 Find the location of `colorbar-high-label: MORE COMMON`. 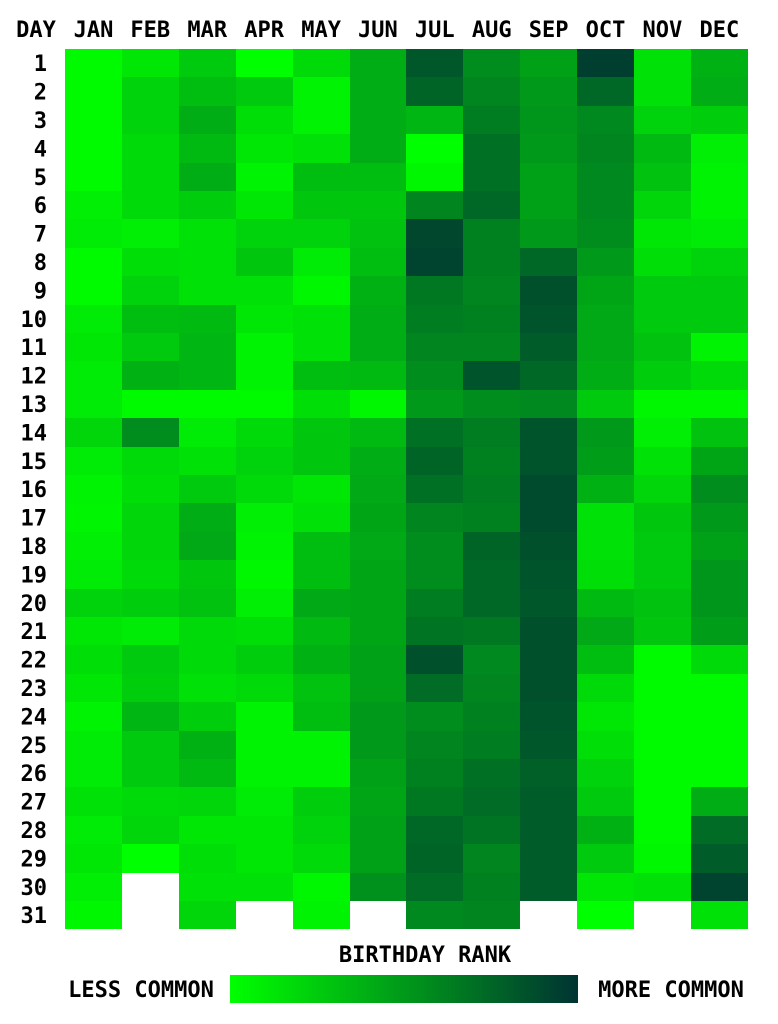

colorbar-high-label: MORE COMMON is located at coordinates (671, 990).